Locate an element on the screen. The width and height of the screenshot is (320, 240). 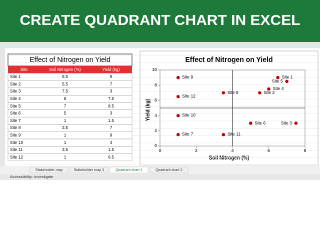
point-label: Site 5 is located at coordinates (278, 81).